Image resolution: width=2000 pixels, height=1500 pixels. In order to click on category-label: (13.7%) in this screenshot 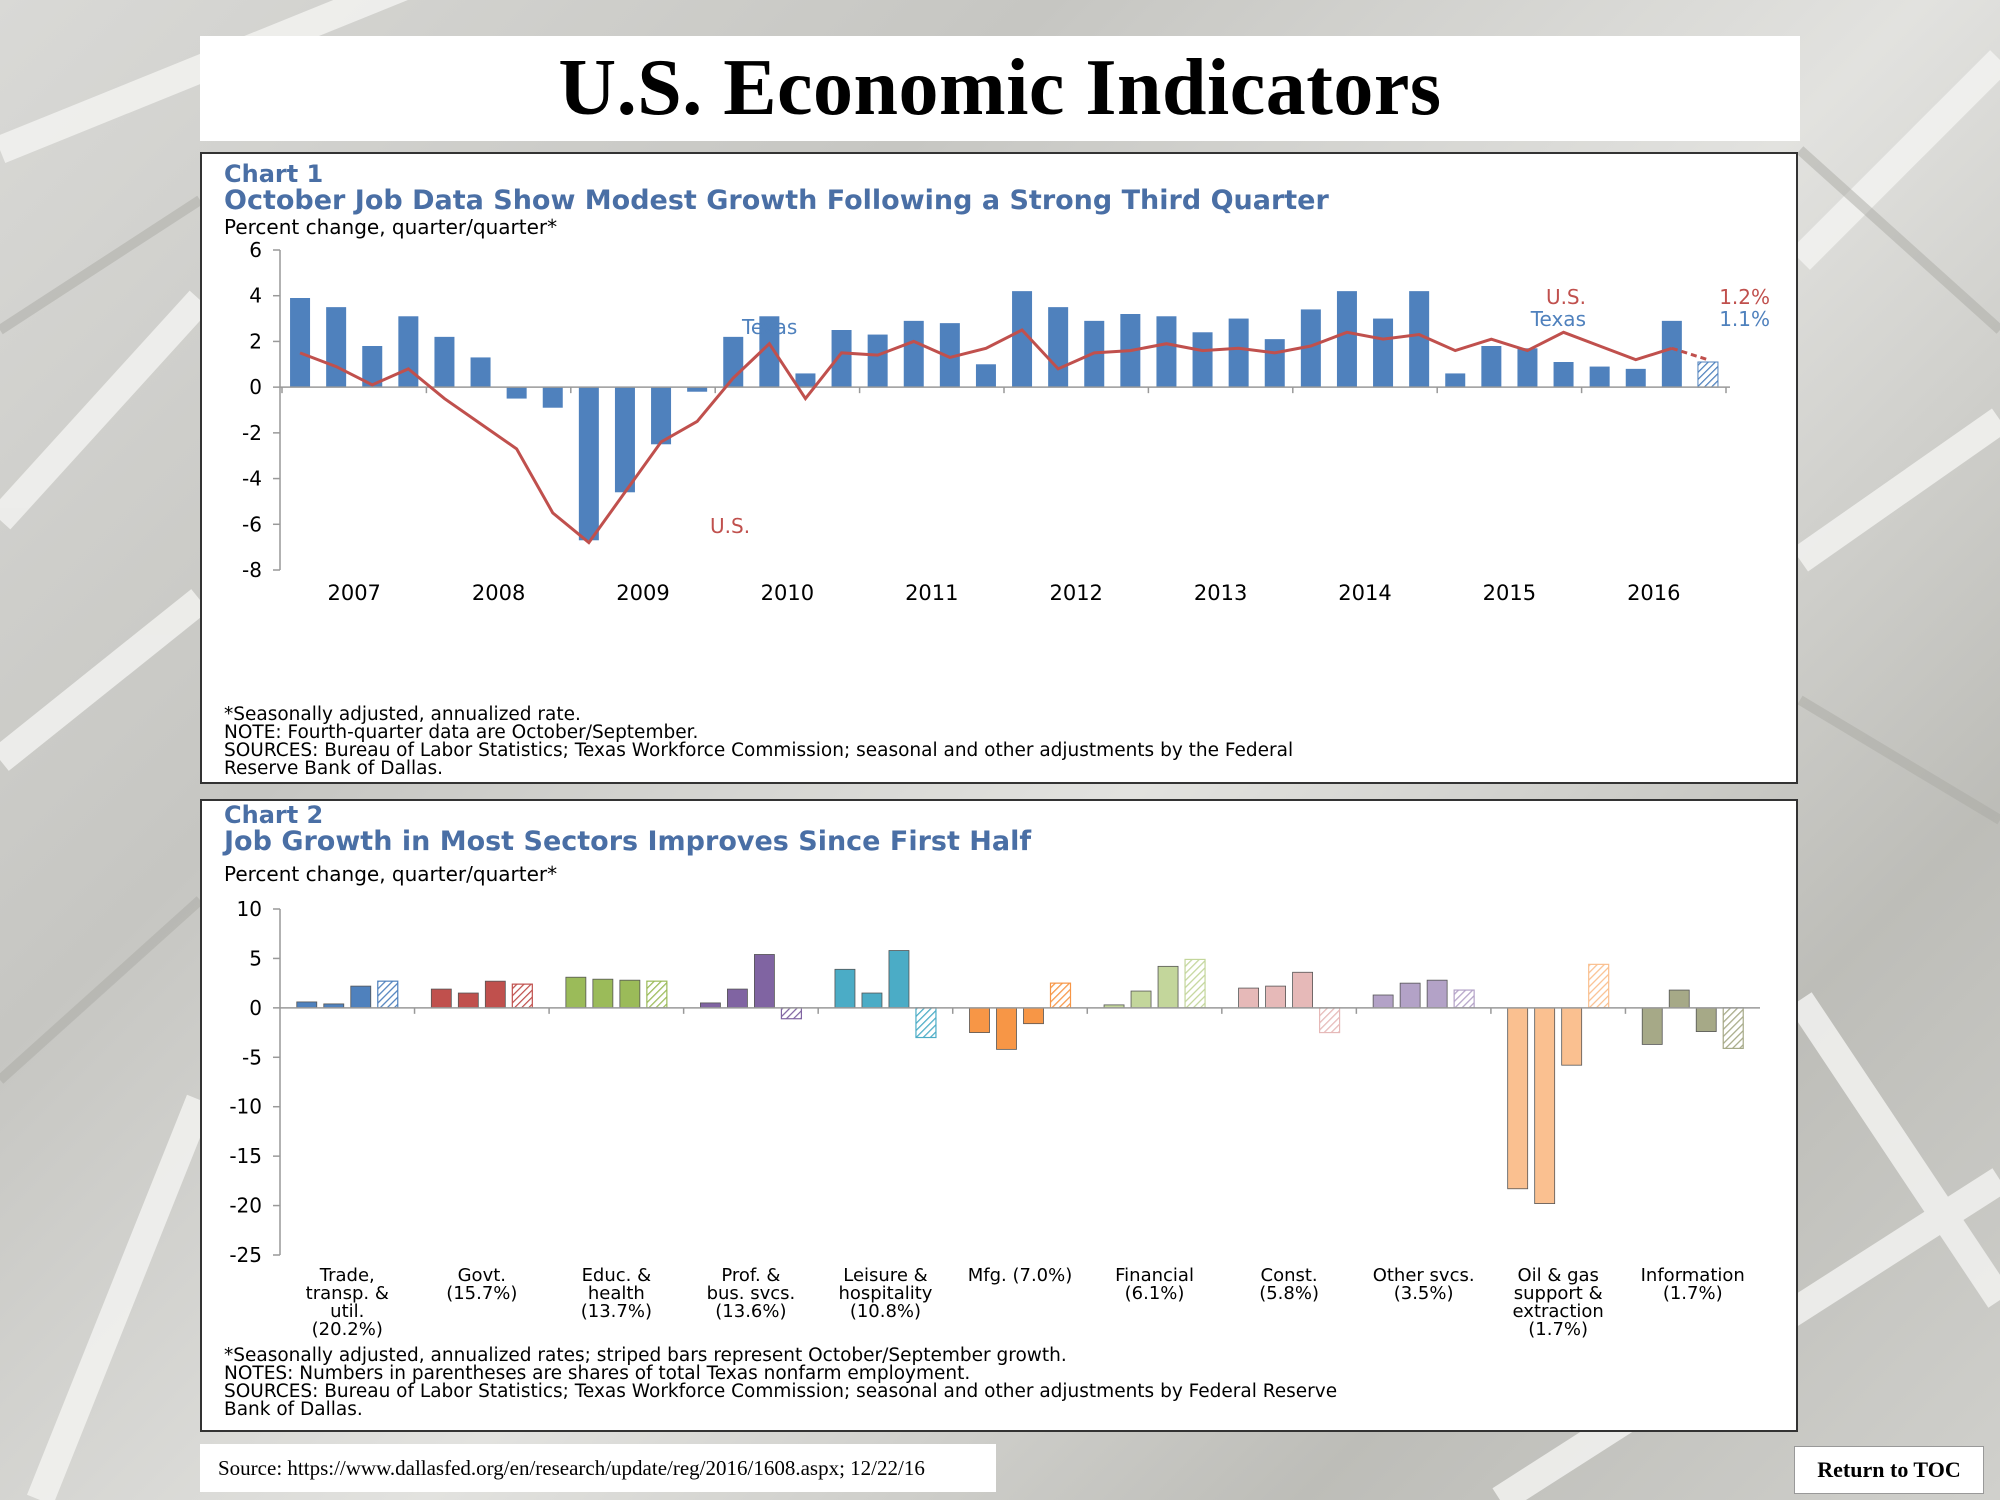, I will do `click(616, 1311)`.